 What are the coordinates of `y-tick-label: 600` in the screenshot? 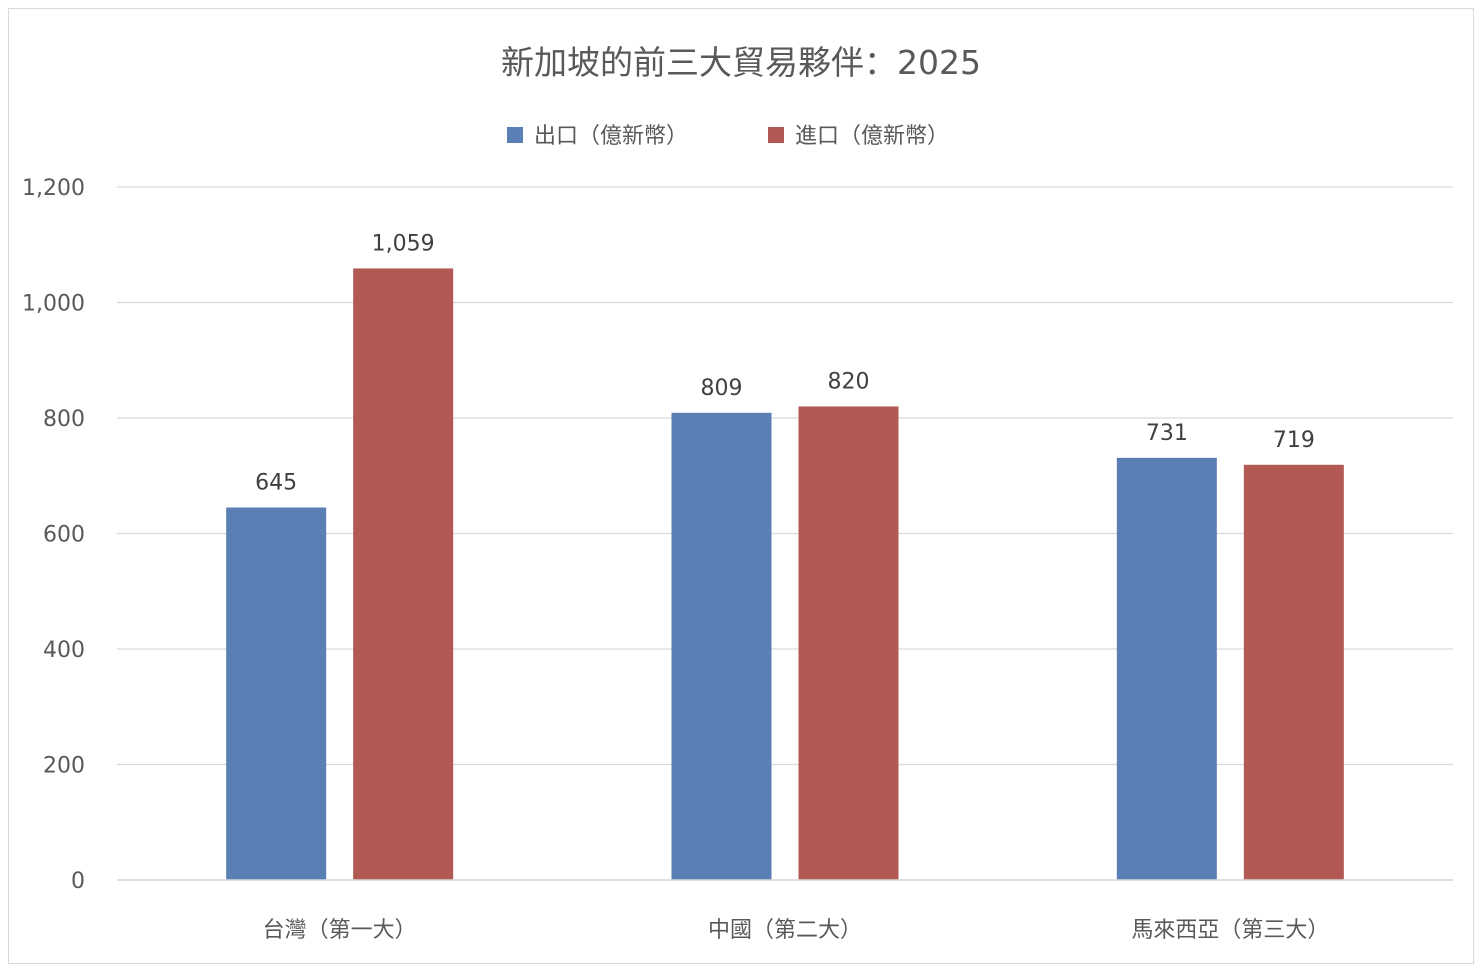 It's located at (64, 535).